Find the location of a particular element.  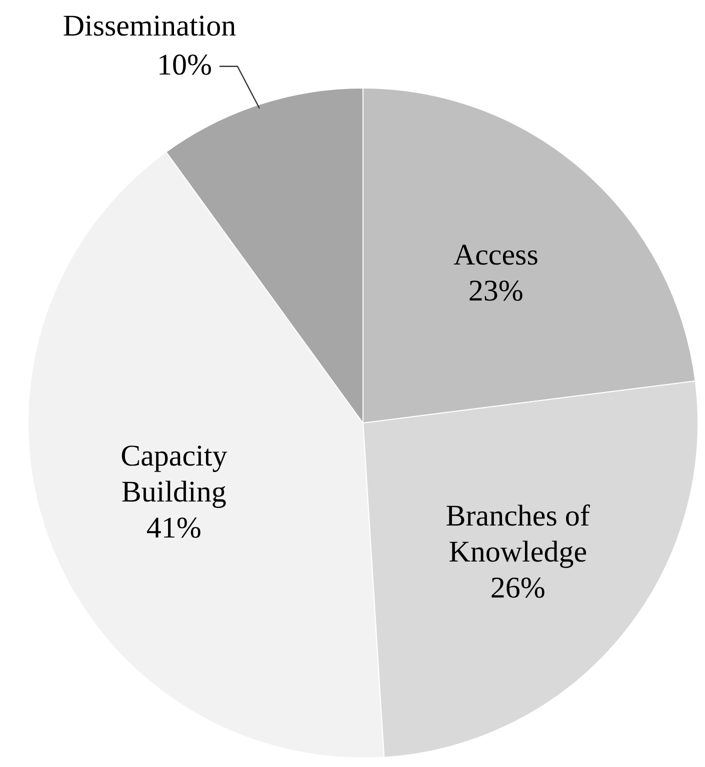

data-label: 41% is located at coordinates (174, 528).